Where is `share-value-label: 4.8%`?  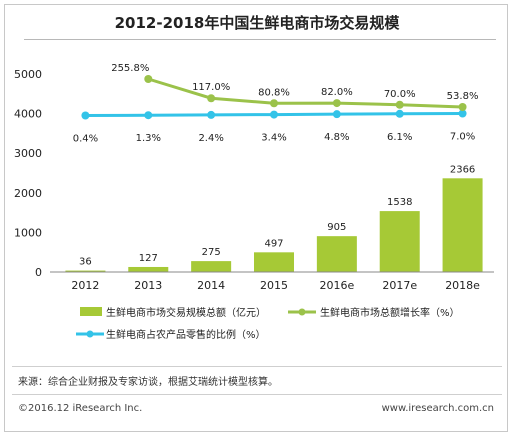 share-value-label: 4.8% is located at coordinates (336, 137).